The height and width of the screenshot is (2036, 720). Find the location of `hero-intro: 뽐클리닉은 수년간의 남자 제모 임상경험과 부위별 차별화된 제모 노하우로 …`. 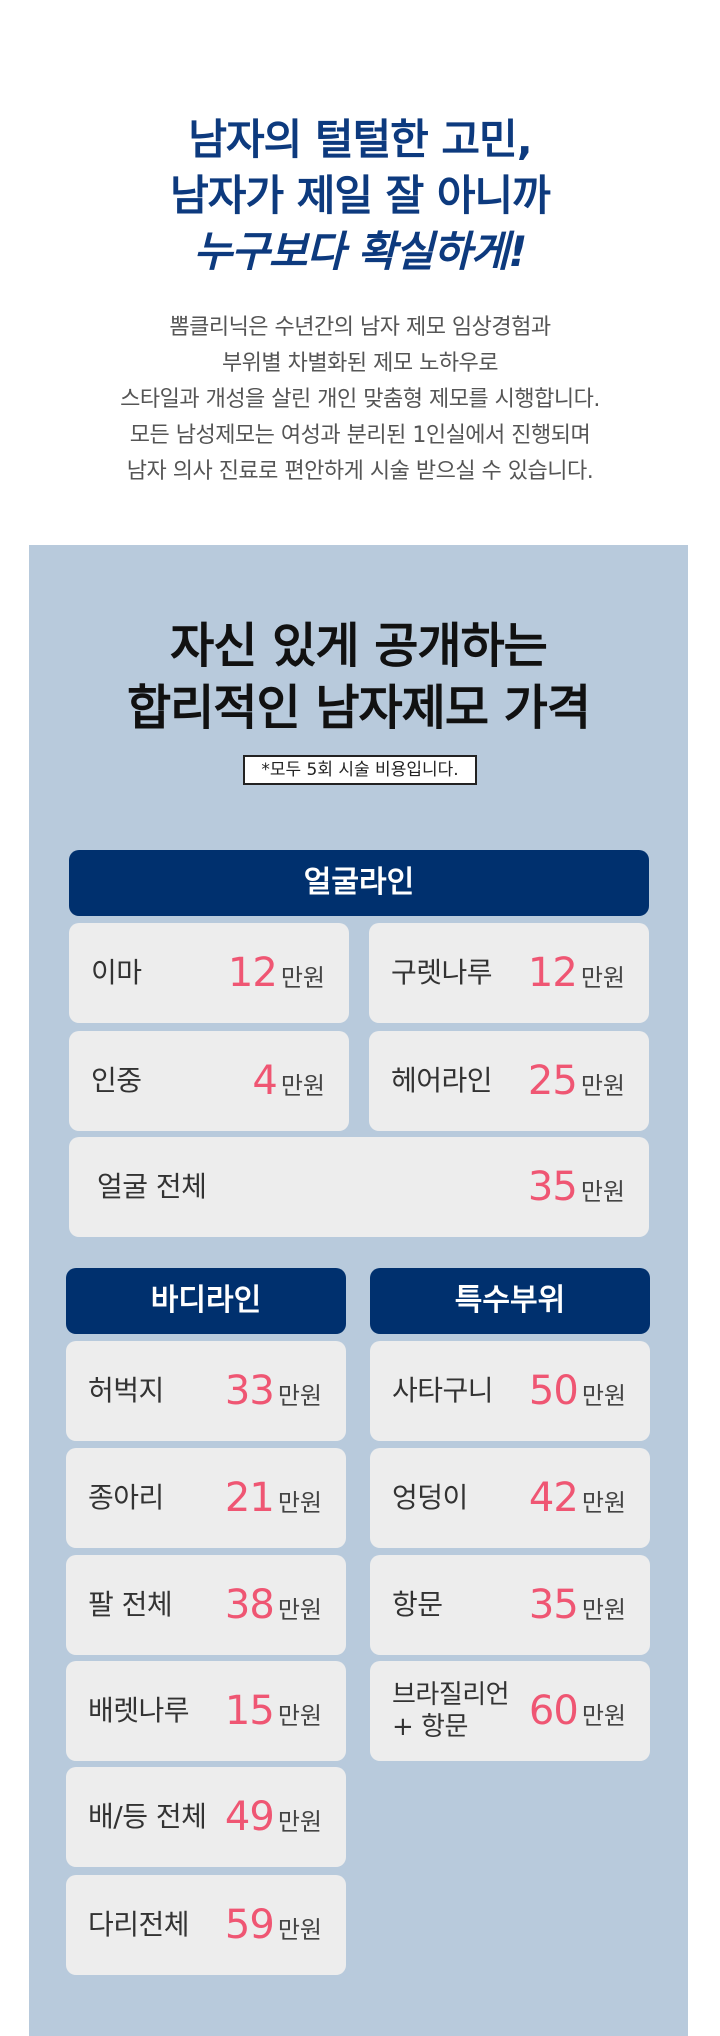

hero-intro: 뽐클리닉은 수년간의 남자 제모 임상경험과 부위별 차별화된 제모 노하우로 … is located at coordinates (360, 400).